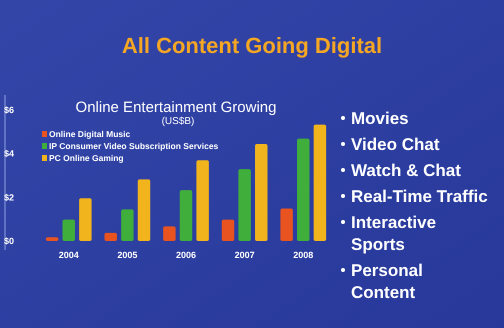 The height and width of the screenshot is (328, 504). What do you see at coordinates (90, 134) in the screenshot?
I see `legend-label: Online Digital Music` at bounding box center [90, 134].